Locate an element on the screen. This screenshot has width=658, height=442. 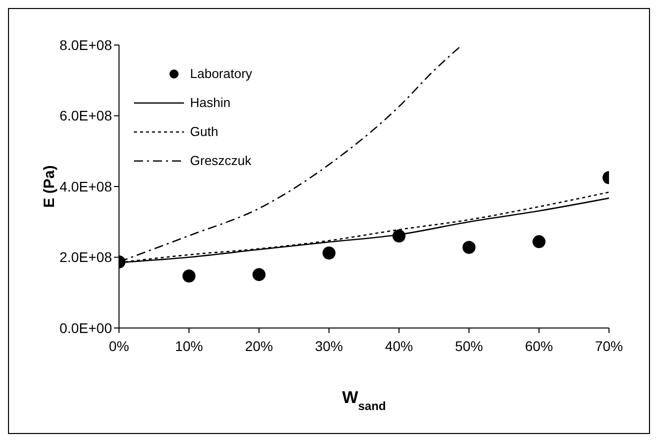
y-axis-title: E (Pa) is located at coordinates (49, 186).